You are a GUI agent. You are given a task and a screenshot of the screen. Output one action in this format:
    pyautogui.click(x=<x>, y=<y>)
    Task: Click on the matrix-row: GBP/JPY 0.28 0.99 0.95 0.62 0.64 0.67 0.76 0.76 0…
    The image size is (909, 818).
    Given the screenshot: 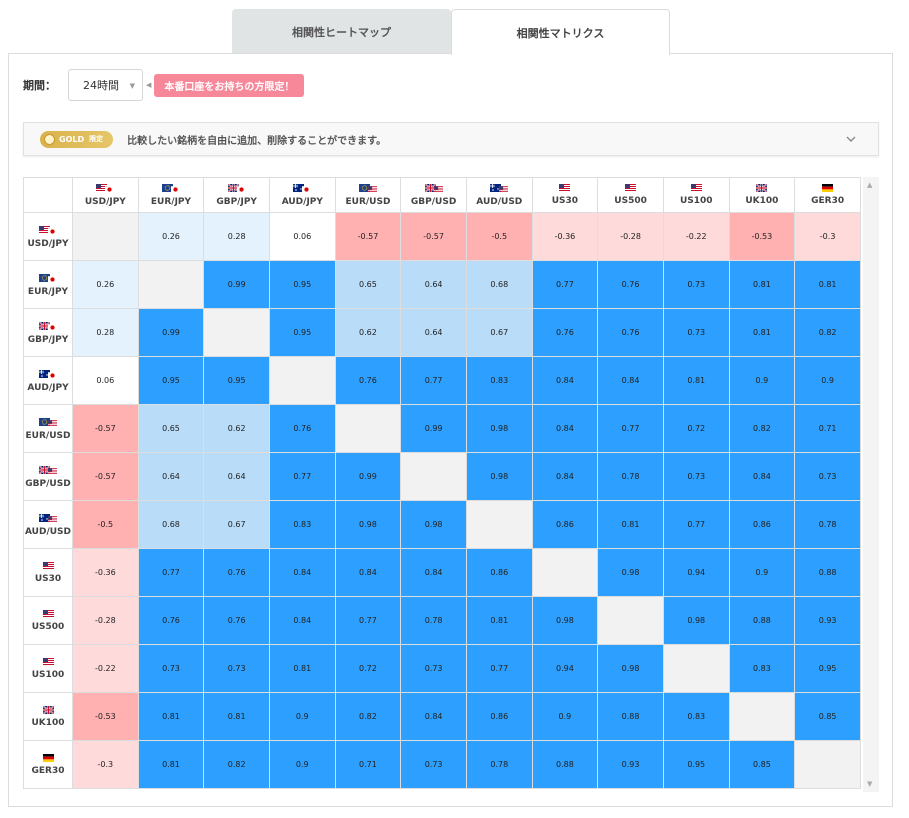 What is the action you would take?
    pyautogui.click(x=442, y=332)
    